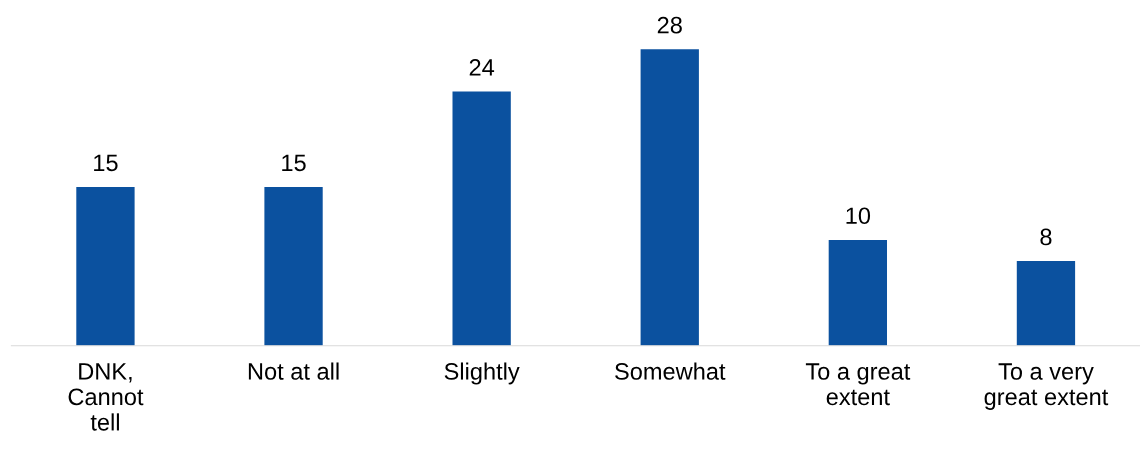 The width and height of the screenshot is (1140, 455). What do you see at coordinates (670, 371) in the screenshot?
I see `x-tick-label: Somewhat` at bounding box center [670, 371].